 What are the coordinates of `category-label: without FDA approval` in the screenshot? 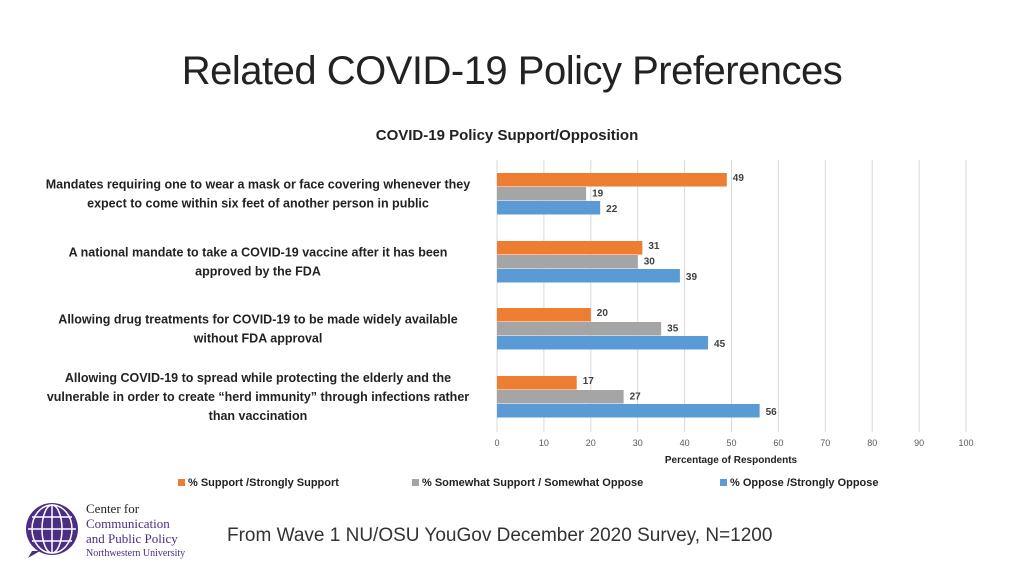 It's located at (258, 339).